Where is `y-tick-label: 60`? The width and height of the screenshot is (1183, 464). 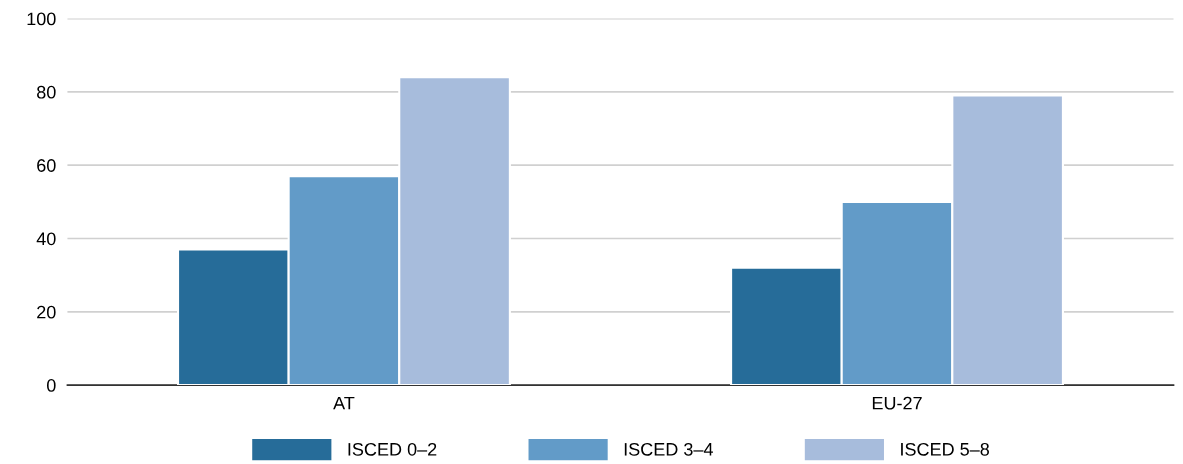 y-tick-label: 60 is located at coordinates (46, 165).